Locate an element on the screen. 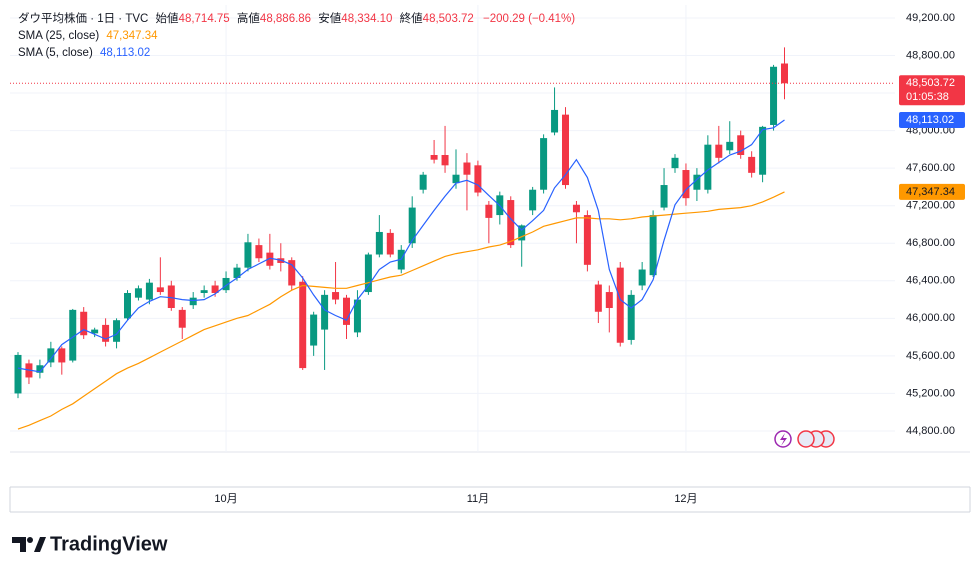 The image size is (980, 574). flag-icon is located at coordinates (806, 439).